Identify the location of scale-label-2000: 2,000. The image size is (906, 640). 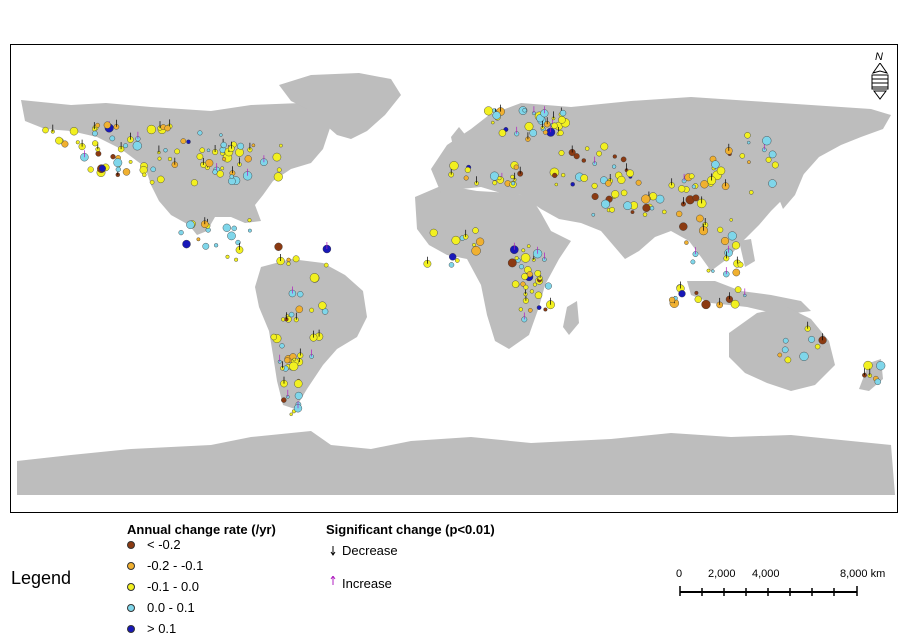
(722, 574).